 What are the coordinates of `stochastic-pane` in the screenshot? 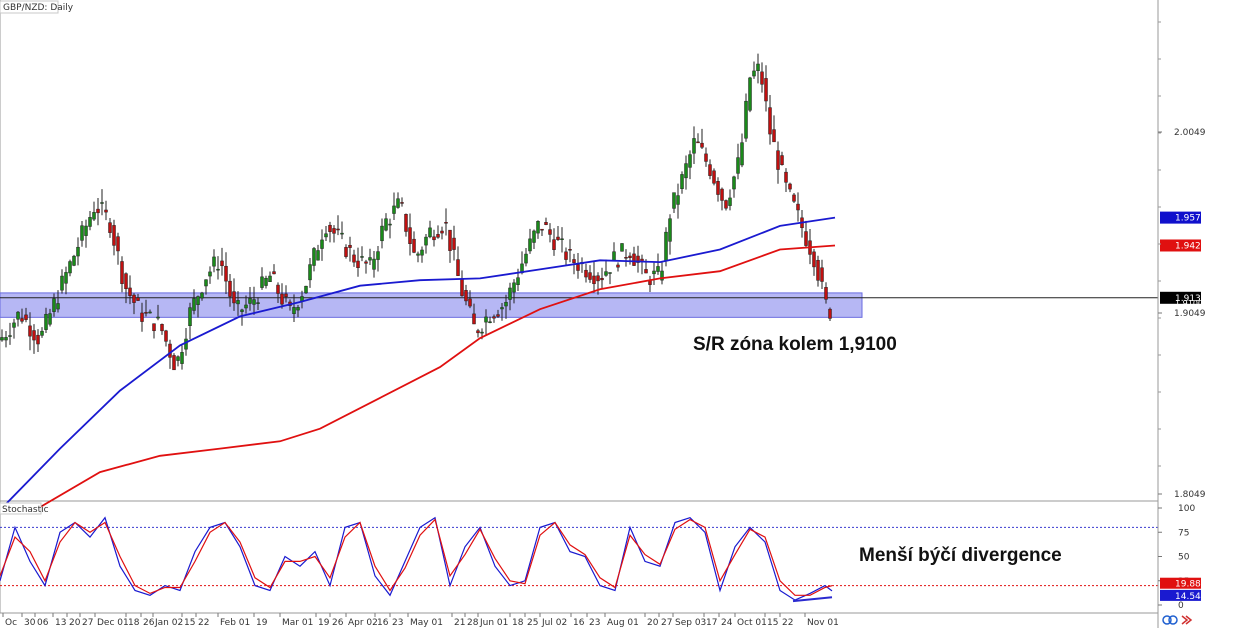 It's located at (579, 559).